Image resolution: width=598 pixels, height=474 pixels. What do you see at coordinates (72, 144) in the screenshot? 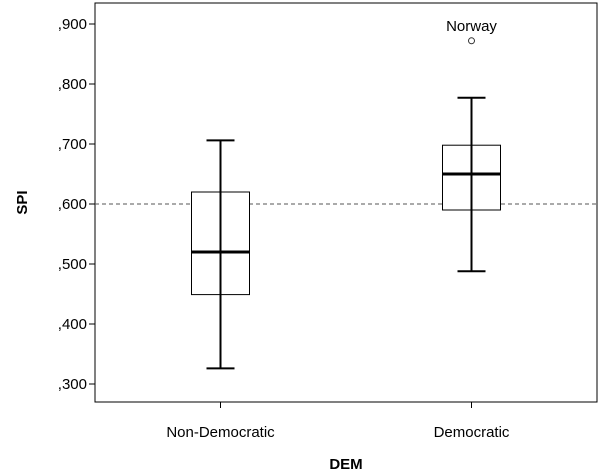
I see `y-tick-label: ,700` at bounding box center [72, 144].